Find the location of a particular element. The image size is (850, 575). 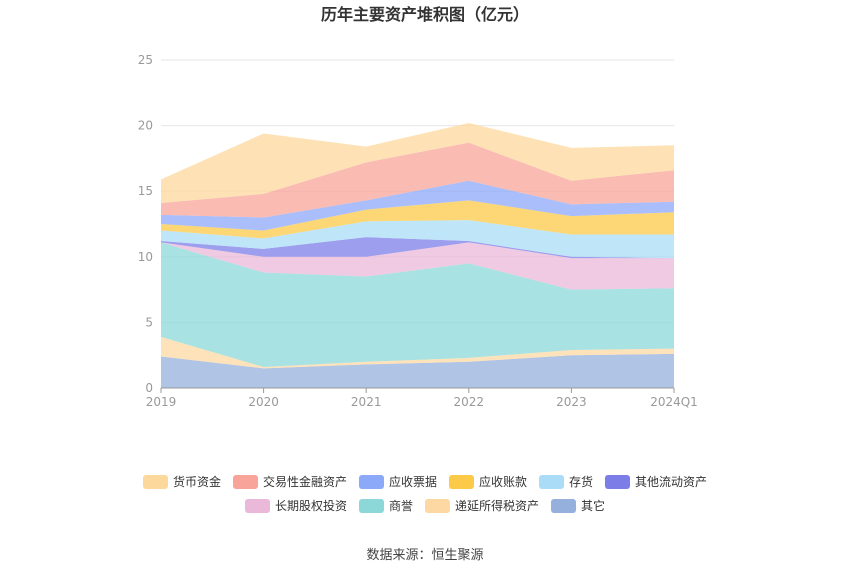

legend-item: 递延所得税资产 is located at coordinates (482, 505).